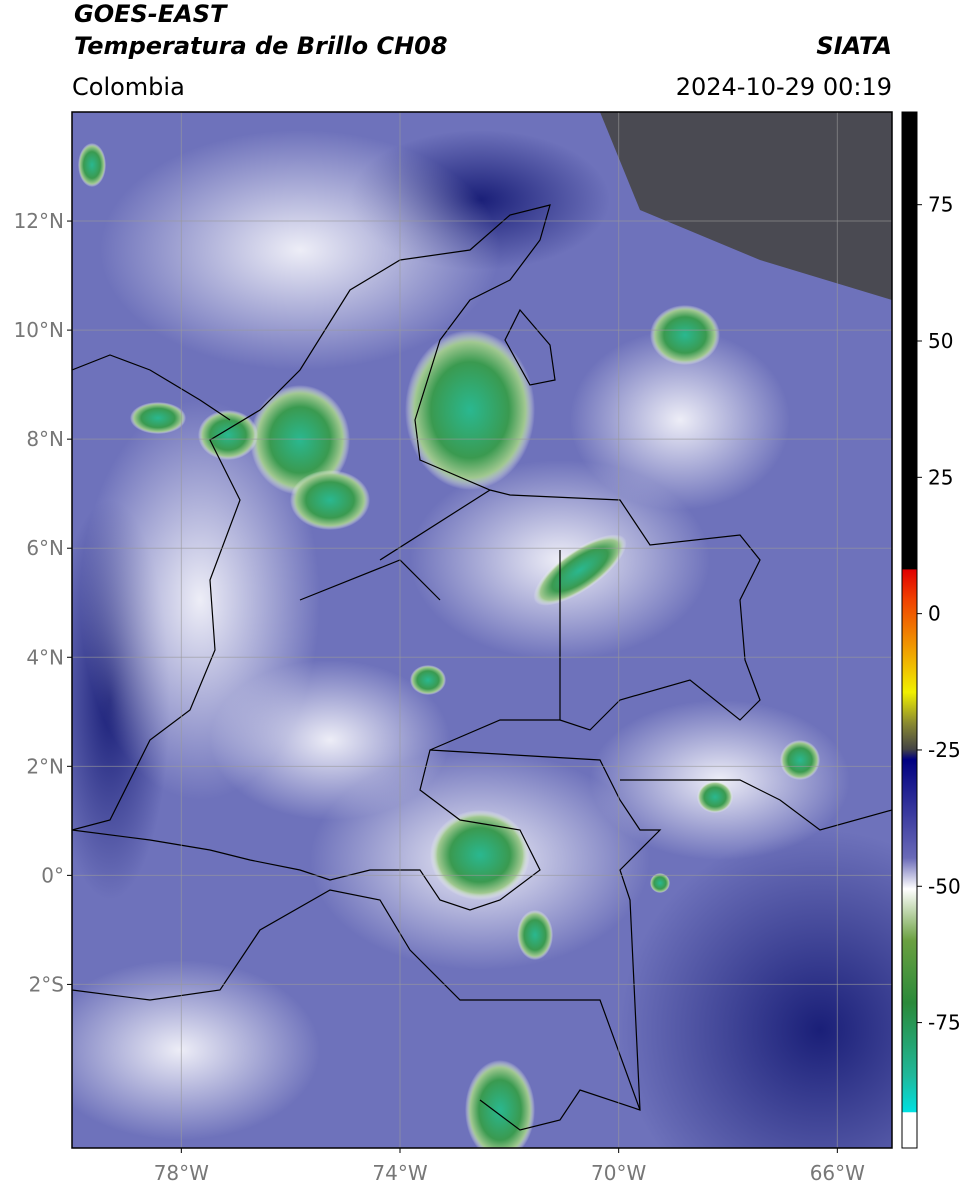 Image resolution: width=966 pixels, height=1190 pixels. Describe the element at coordinates (45, 548) in the screenshot. I see `lat-tick-label: 6°N` at that location.